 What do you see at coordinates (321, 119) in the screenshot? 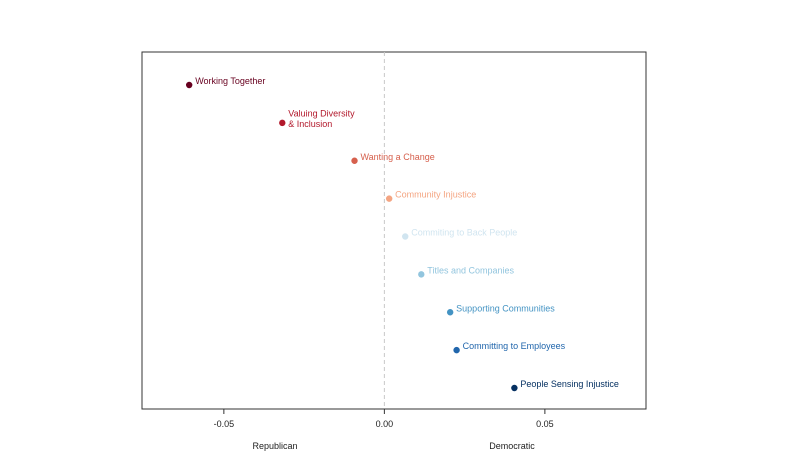
I see `point-label: Valuing Diversity & Inclusion` at bounding box center [321, 119].